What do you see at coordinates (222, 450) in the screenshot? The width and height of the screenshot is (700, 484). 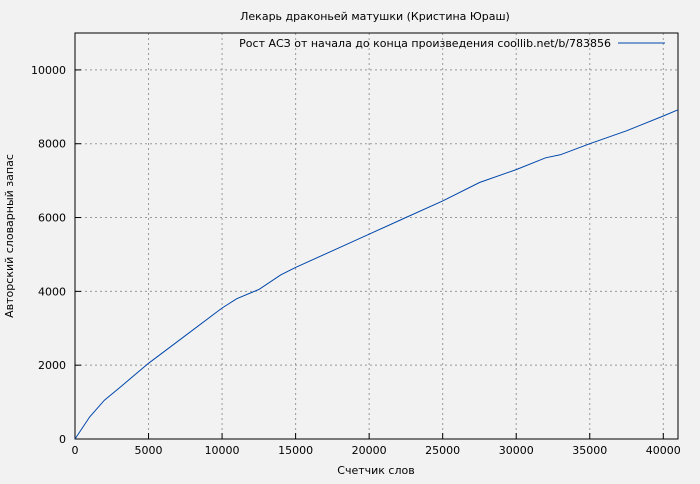 I see `x-tick-label: 10000` at bounding box center [222, 450].